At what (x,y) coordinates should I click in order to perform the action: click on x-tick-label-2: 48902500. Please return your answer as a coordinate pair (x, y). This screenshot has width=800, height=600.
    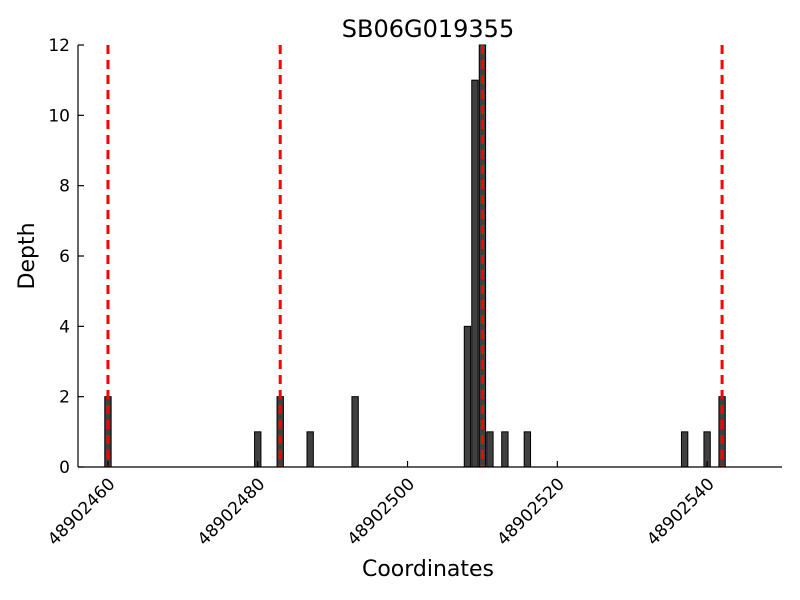
    Looking at the image, I should click on (381, 511).